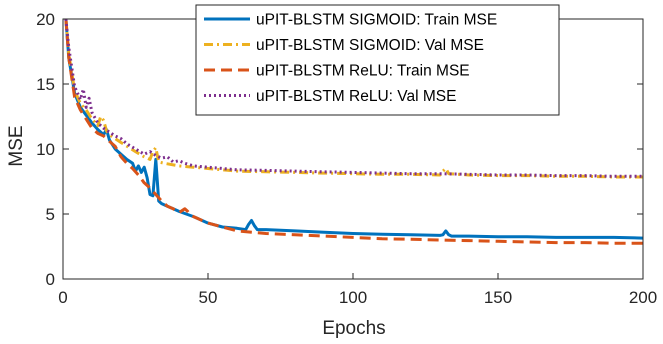 Image resolution: width=663 pixels, height=344 pixels. Describe the element at coordinates (376, 20) in the screenshot. I see `legend-label-1: uPIT-BLSTM SIGMOID: Train MSE` at that location.